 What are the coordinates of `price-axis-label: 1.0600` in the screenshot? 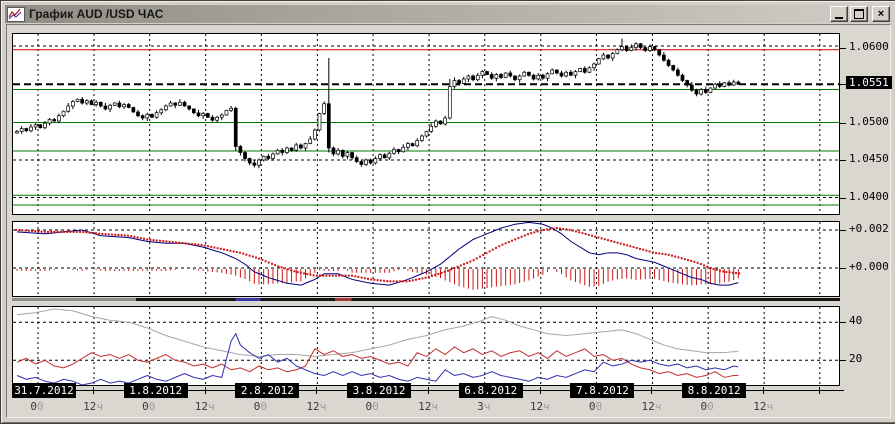 It's located at (869, 46).